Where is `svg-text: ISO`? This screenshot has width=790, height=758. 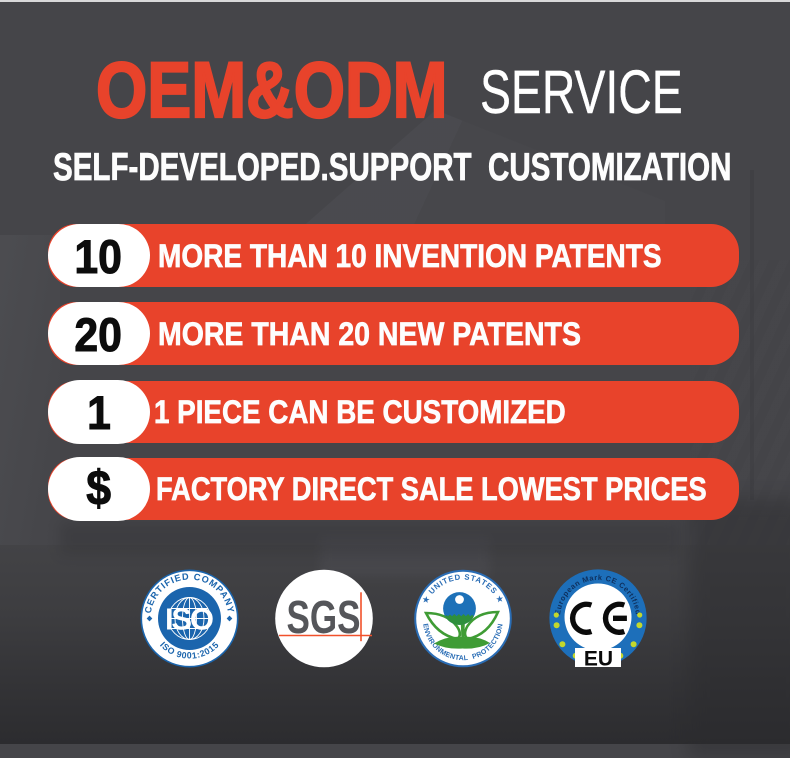
svg-text: ISO is located at coordinates (189, 619).